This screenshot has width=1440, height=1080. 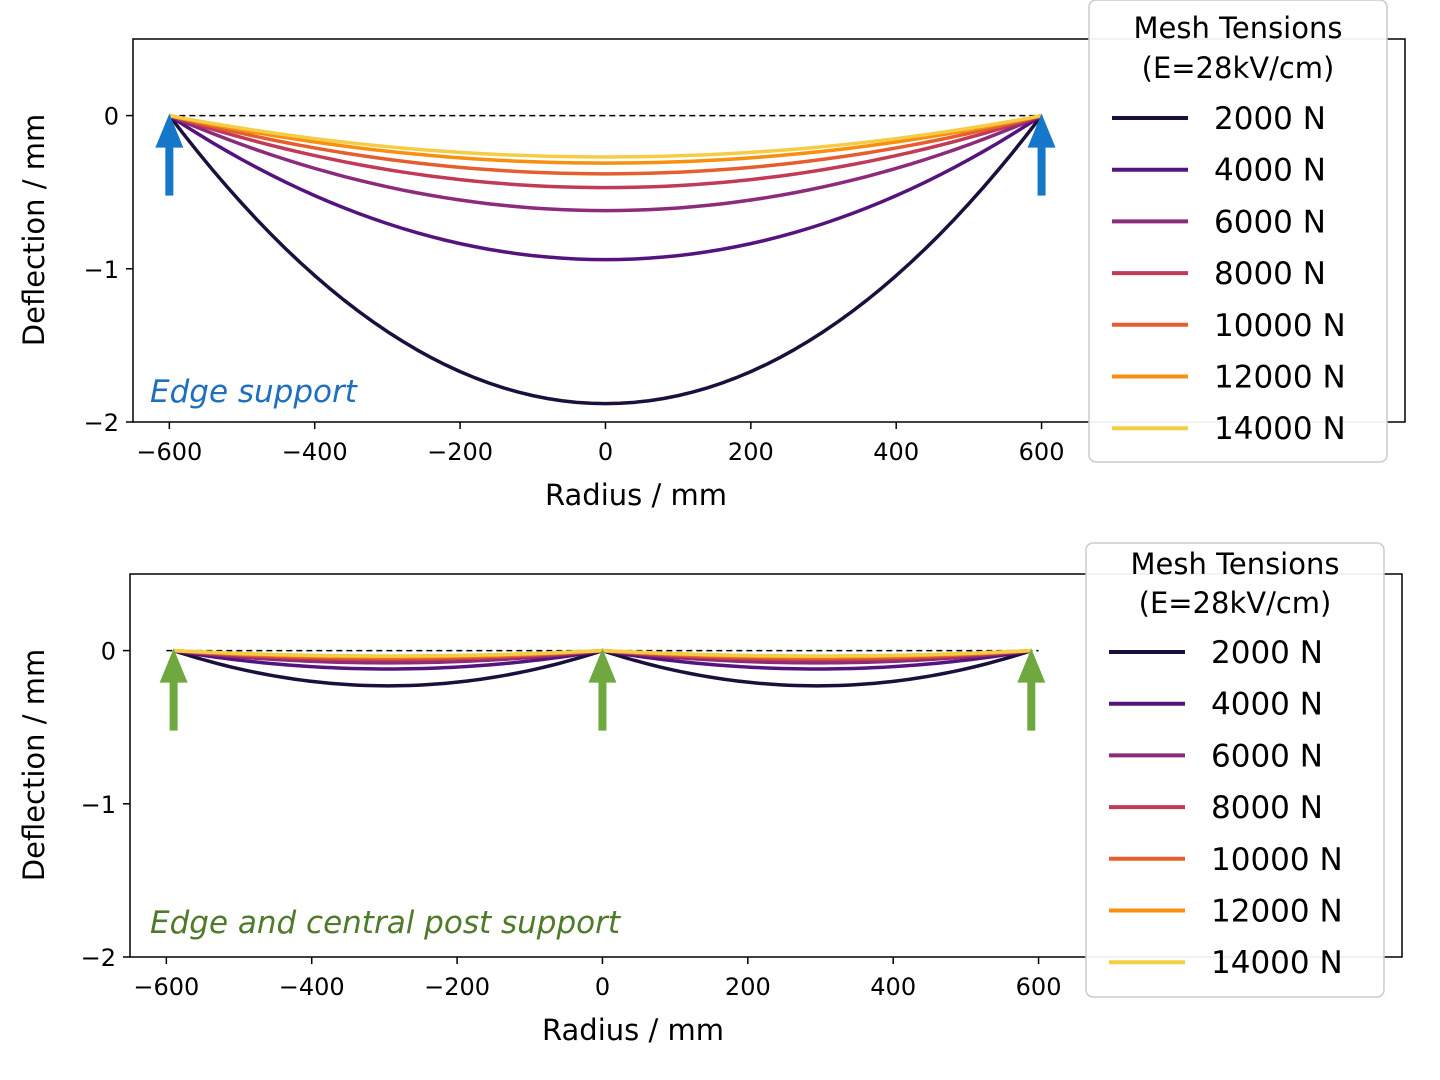 What do you see at coordinates (605, 136) in the screenshot?
I see `series-line-14000-N` at bounding box center [605, 136].